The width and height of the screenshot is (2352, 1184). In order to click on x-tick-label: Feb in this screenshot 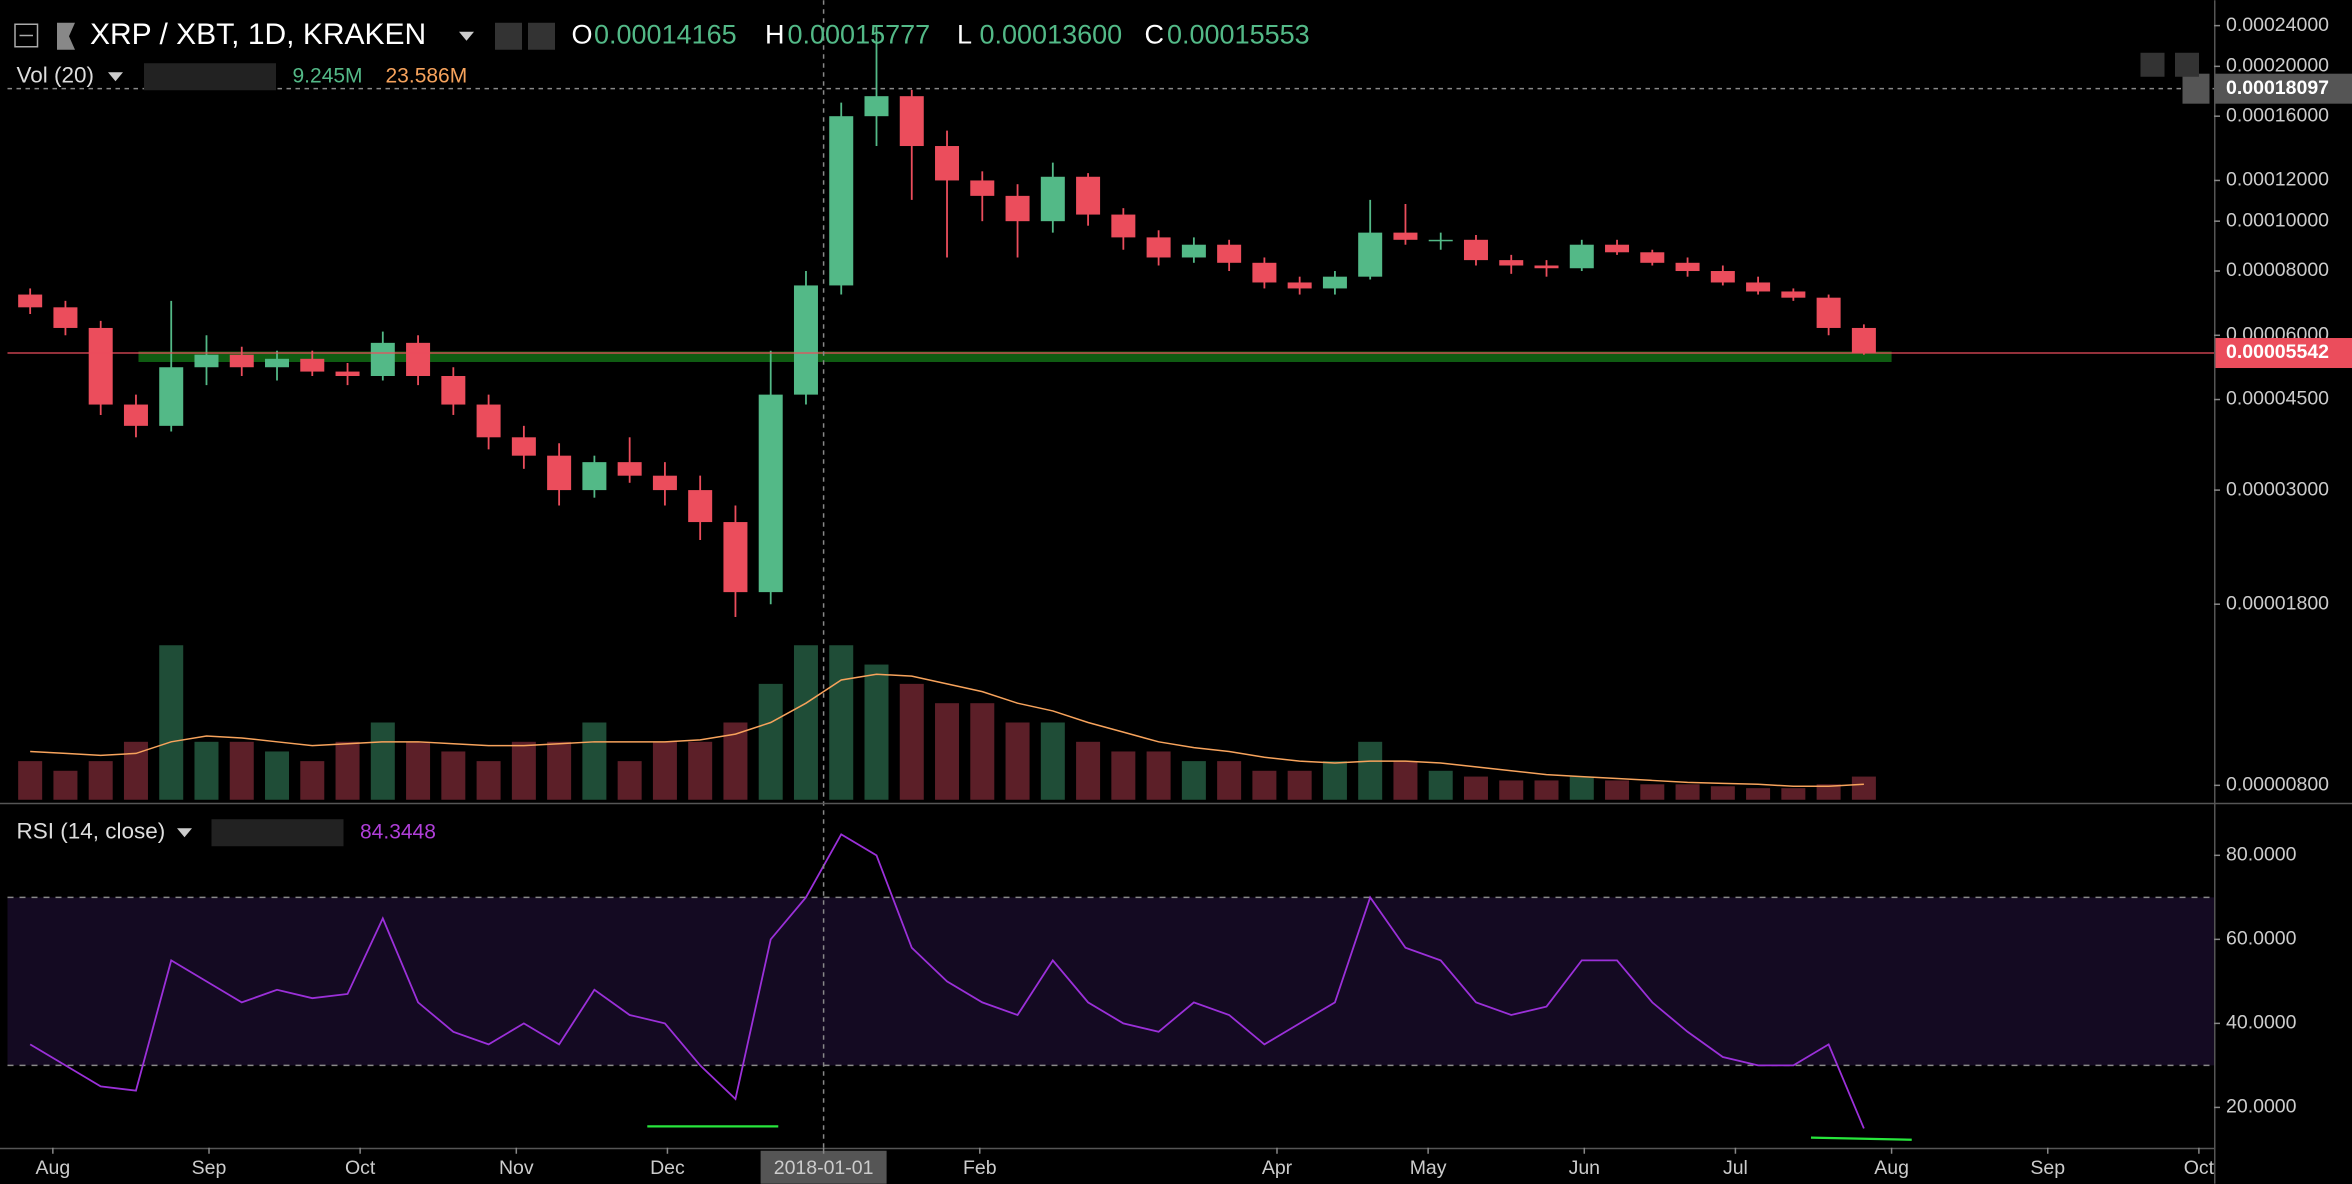, I will do `click(980, 1168)`.